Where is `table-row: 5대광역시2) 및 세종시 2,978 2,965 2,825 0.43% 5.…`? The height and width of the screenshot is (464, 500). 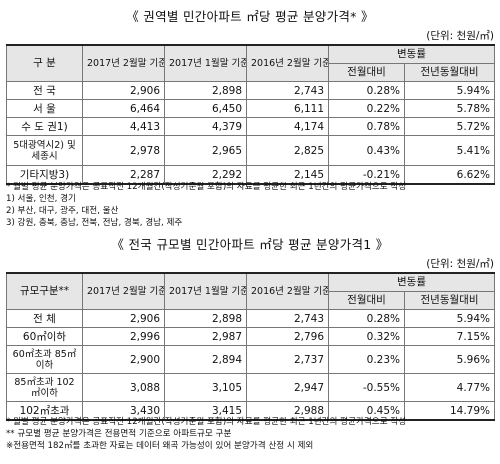 table-row: 5대광역시2) 및 세종시 2,978 2,965 2,825 0.43% 5.… is located at coordinates (251, 150).